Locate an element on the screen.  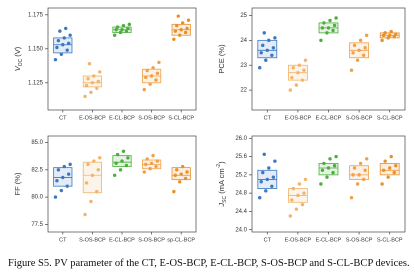
y-axis-label-part: V is located at coordinates (17, 68).